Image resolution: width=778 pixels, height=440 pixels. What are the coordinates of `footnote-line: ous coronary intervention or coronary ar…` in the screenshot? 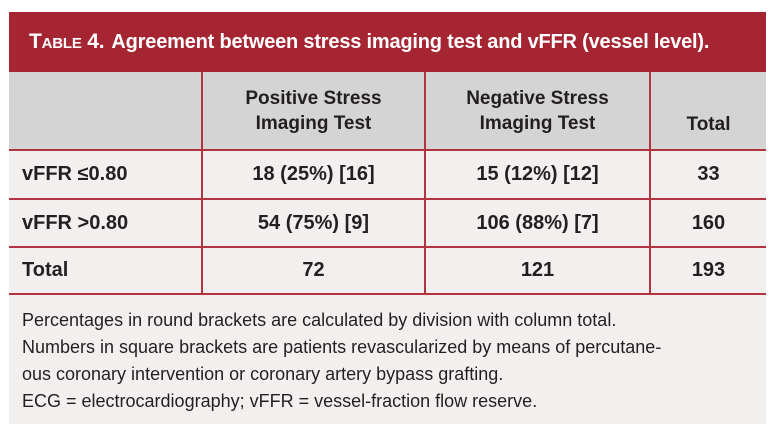 It's located at (263, 374).